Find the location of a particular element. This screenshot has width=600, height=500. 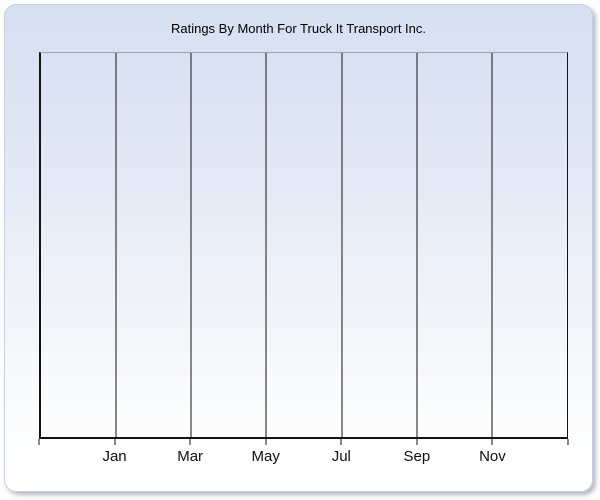

x-axis-label: May is located at coordinates (265, 456).